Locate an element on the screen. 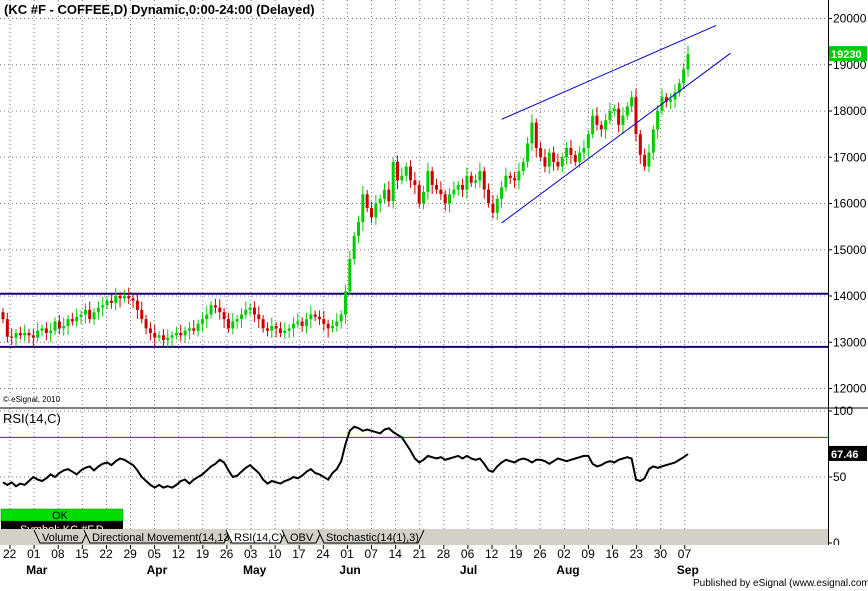 The width and height of the screenshot is (868, 591). indicator-tab: RSI(14,C) is located at coordinates (256, 536).